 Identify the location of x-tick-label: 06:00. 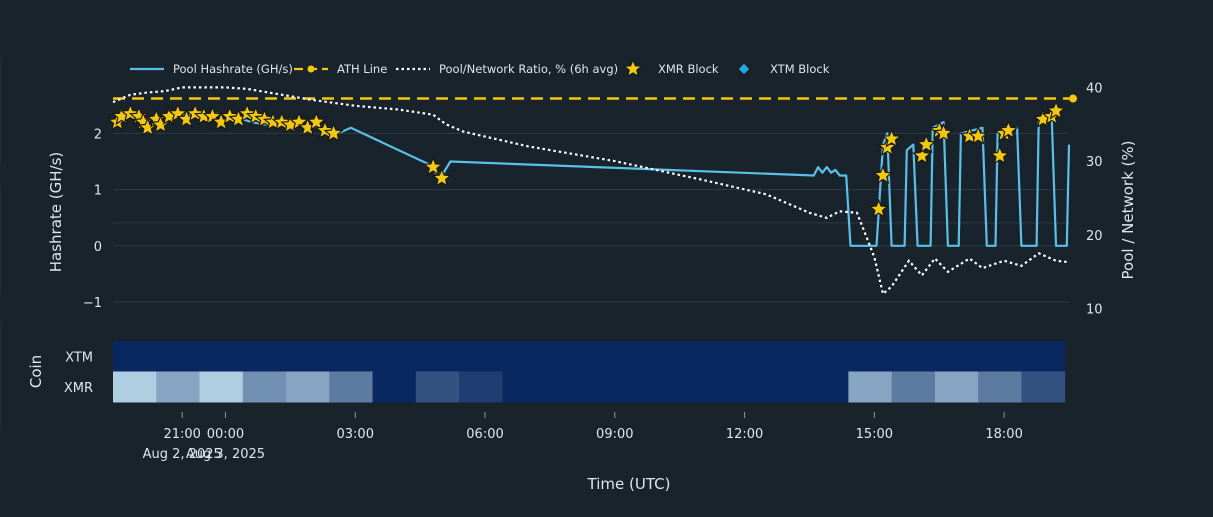
(484, 434).